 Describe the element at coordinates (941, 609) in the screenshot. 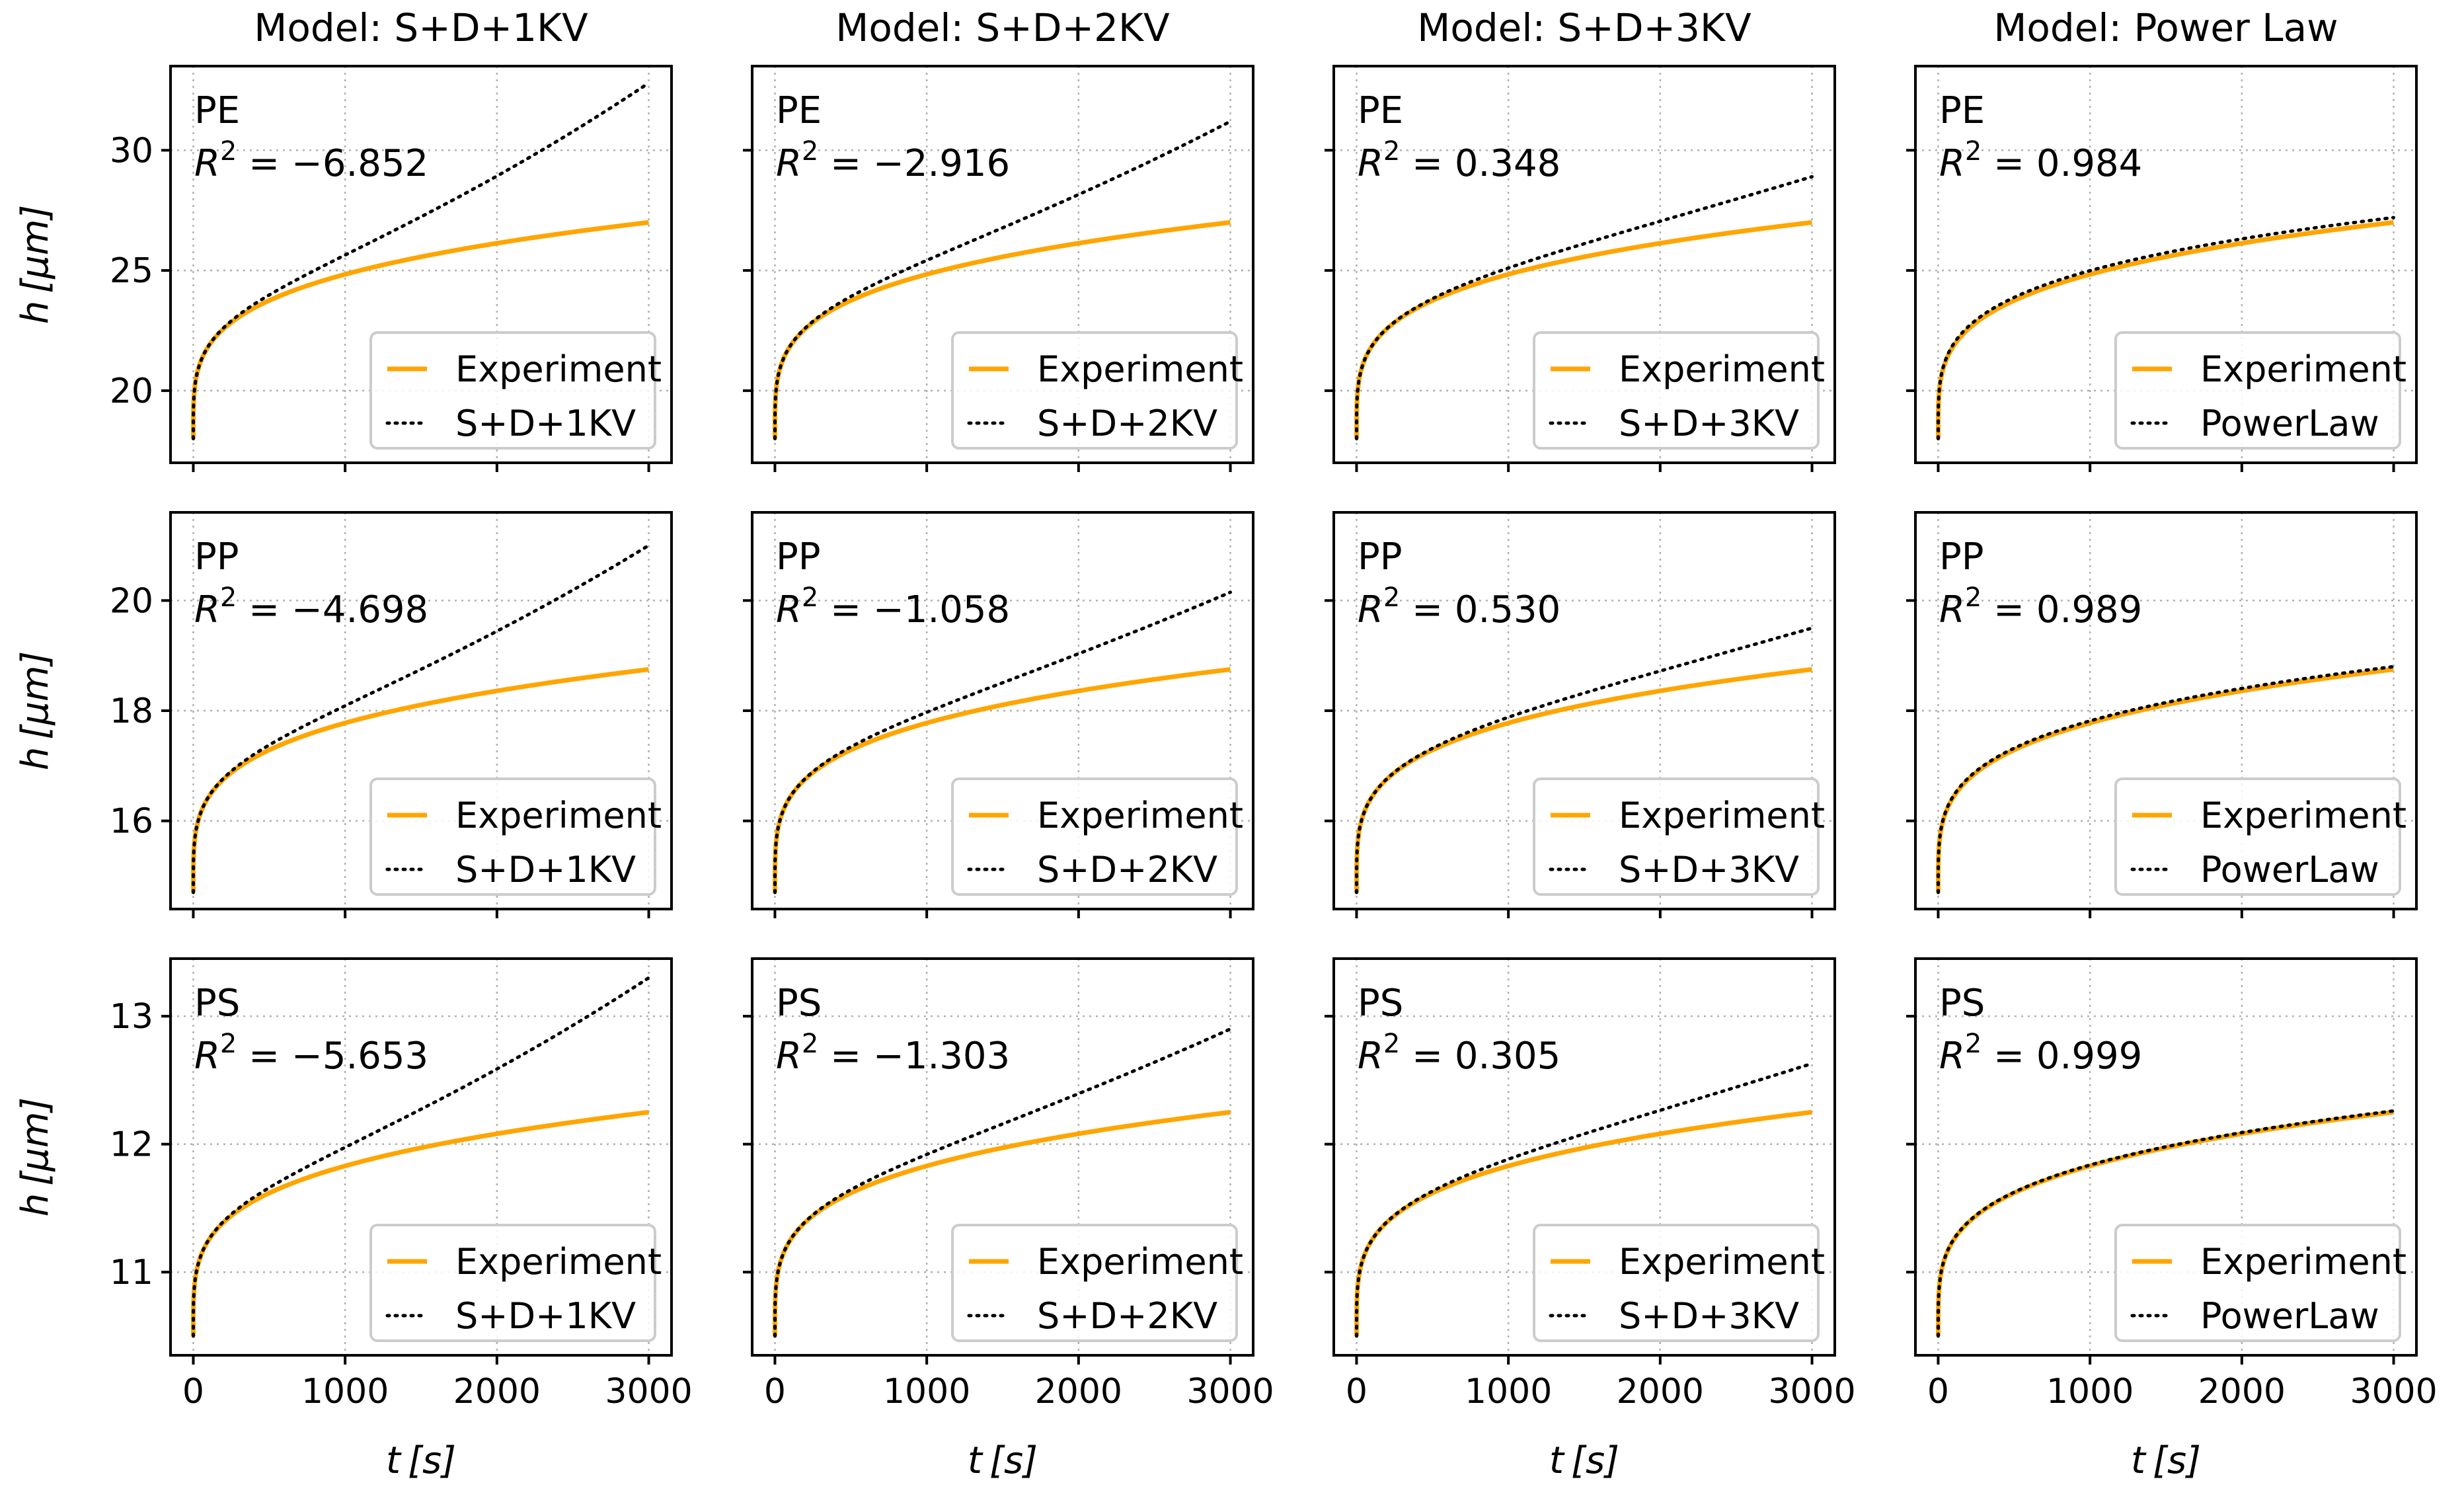

I see `r2-value: −1.058` at that location.